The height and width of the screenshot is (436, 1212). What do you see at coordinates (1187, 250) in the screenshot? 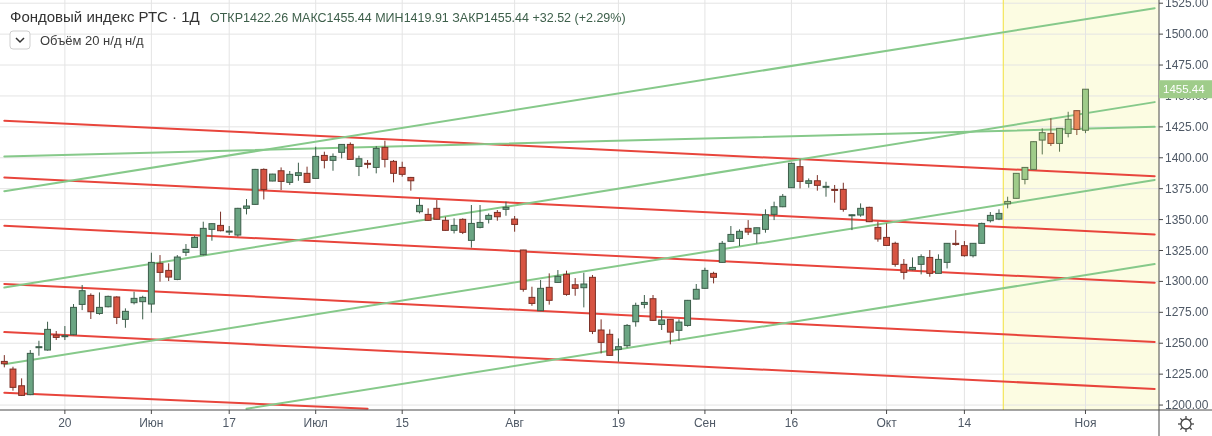
I see `y-tick-label: 1325.00` at bounding box center [1187, 250].